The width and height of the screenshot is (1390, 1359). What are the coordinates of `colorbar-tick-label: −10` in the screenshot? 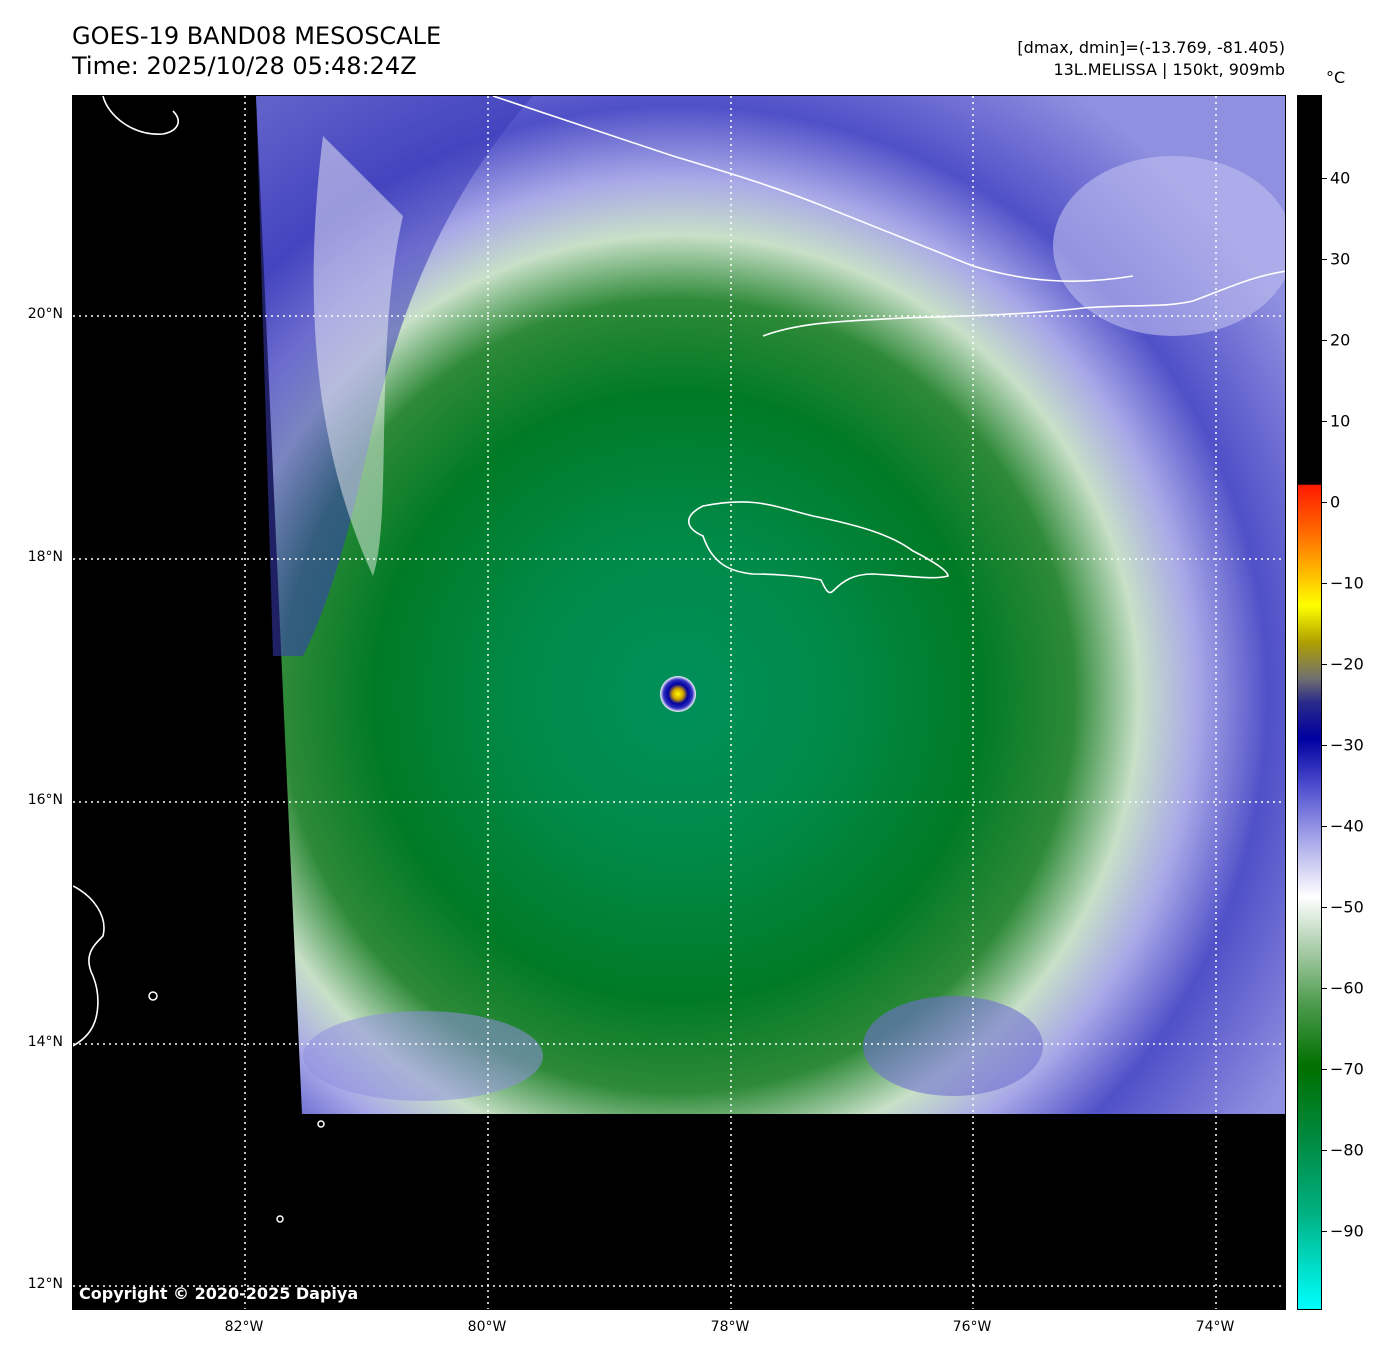 It's located at (1347, 583).